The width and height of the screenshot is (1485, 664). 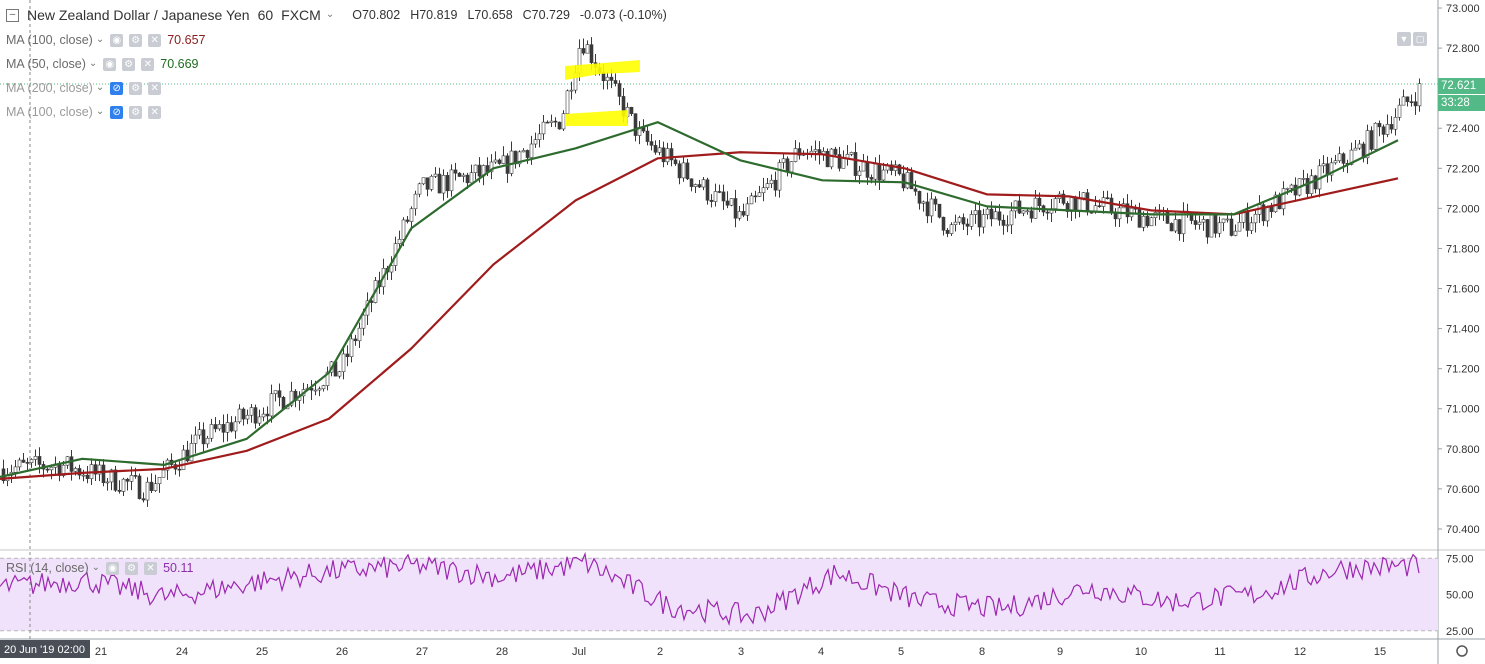 I want to click on indicator-label: RSI (14, close), so click(x=47, y=568).